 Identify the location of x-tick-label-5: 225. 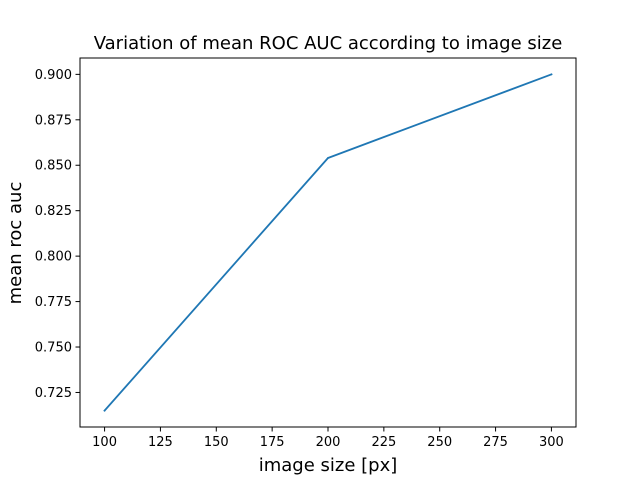
(383, 442).